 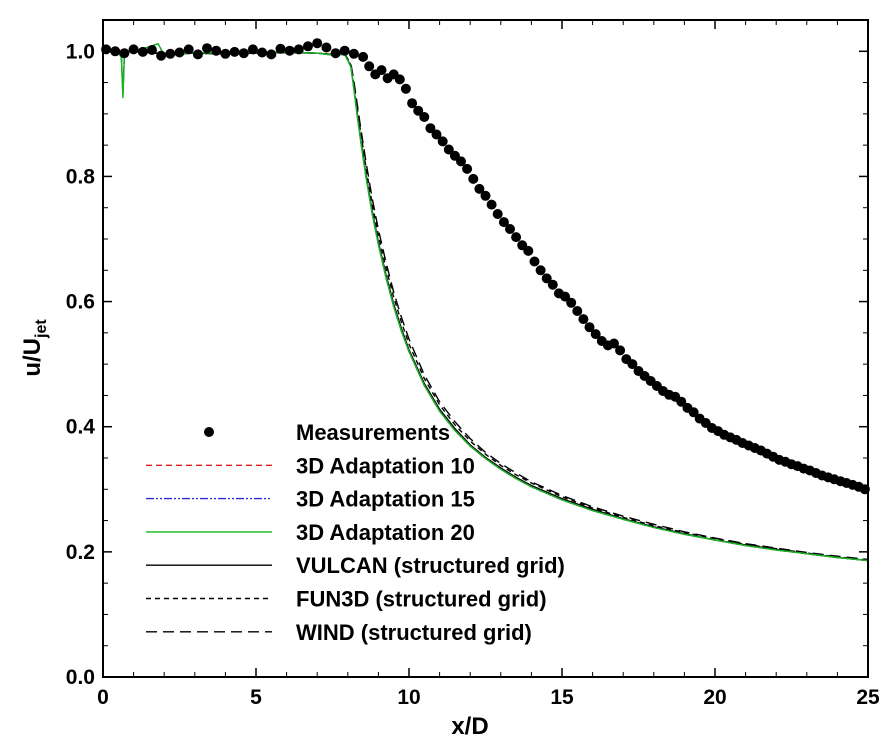 I want to click on legend-label-vulcan-structured-grid: VULCAN (structured grid), so click(x=430, y=565).